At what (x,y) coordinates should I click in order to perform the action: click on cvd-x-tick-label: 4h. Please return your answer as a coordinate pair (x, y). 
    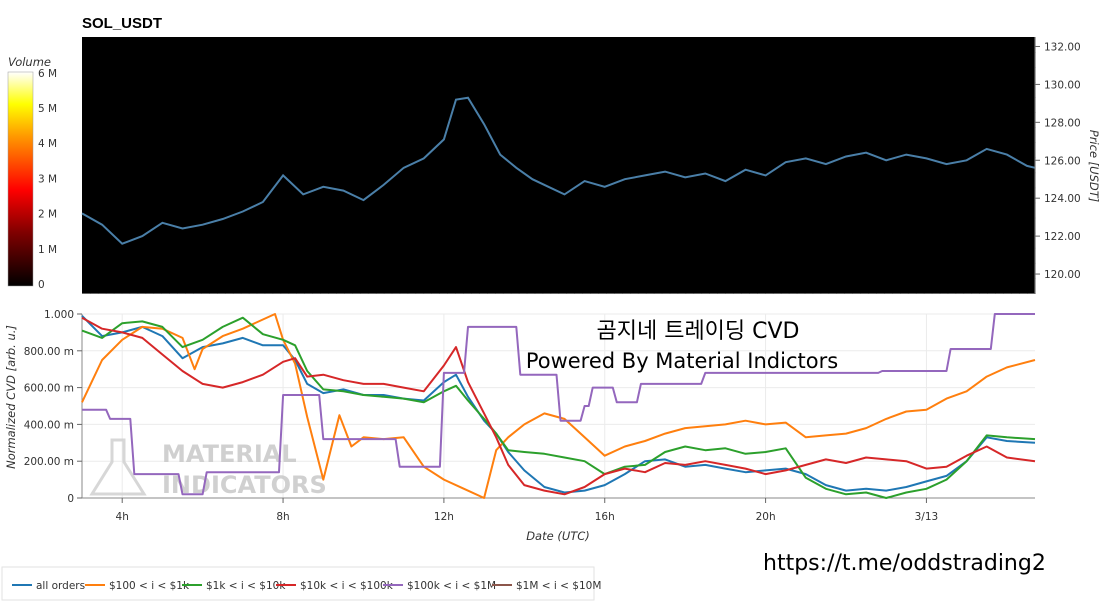
    Looking at the image, I should click on (122, 517).